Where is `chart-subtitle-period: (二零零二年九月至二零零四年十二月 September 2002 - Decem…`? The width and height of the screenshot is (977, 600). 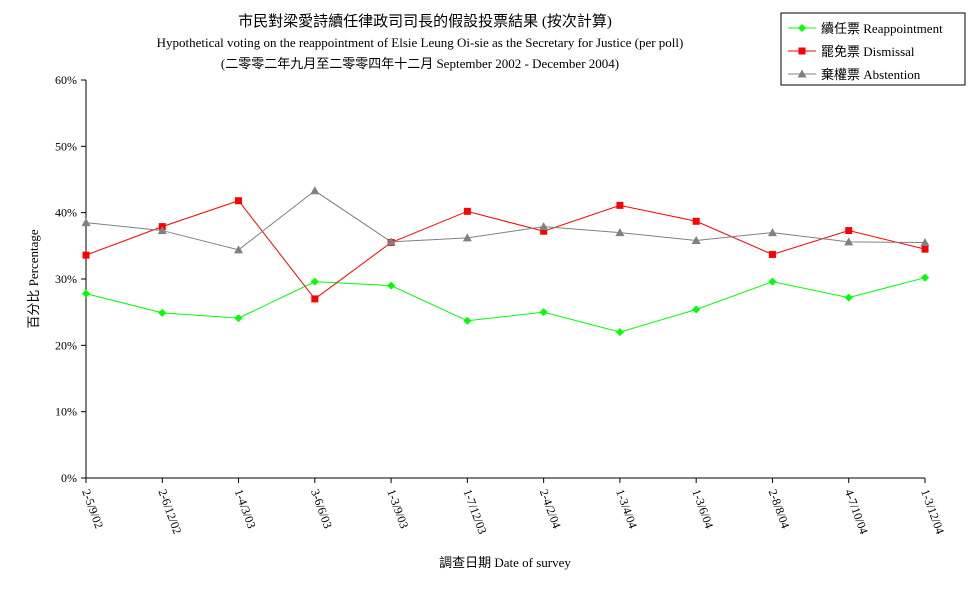 chart-subtitle-period: (二零零二年九月至二零零四年十二月 September 2002 - Decem… is located at coordinates (420, 63).